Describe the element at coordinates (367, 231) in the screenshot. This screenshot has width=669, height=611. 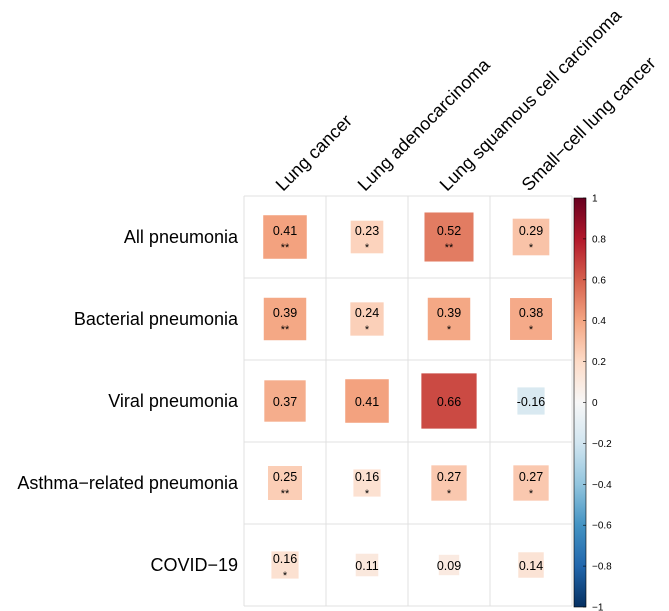
I see `cell-value-label: 0.23` at that location.